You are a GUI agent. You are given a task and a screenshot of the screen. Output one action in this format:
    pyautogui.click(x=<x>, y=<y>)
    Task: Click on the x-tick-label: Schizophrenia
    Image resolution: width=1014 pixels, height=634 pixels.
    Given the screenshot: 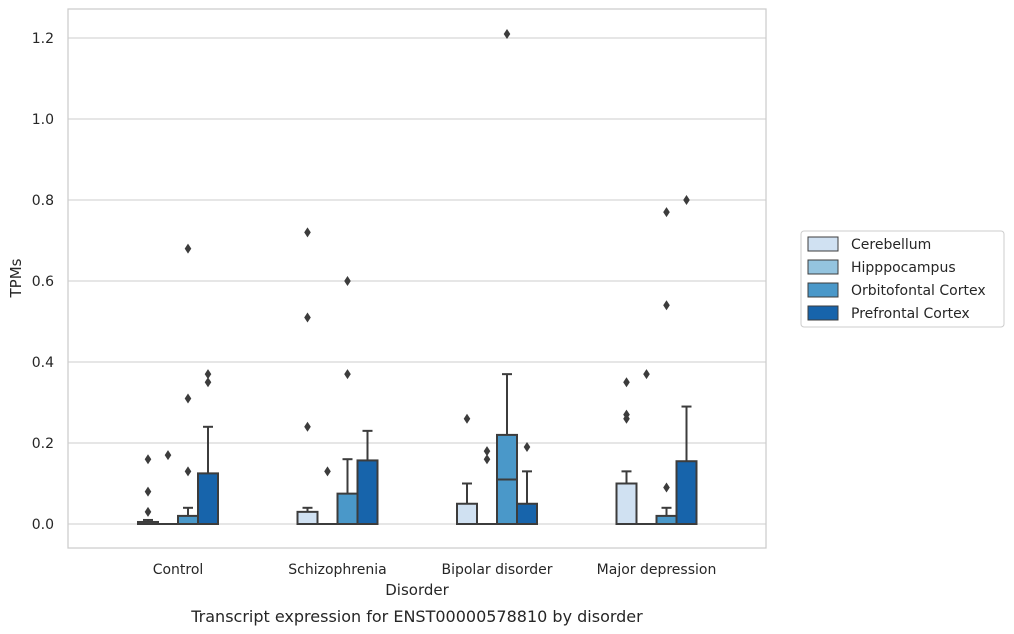 What is the action you would take?
    pyautogui.click(x=337, y=570)
    